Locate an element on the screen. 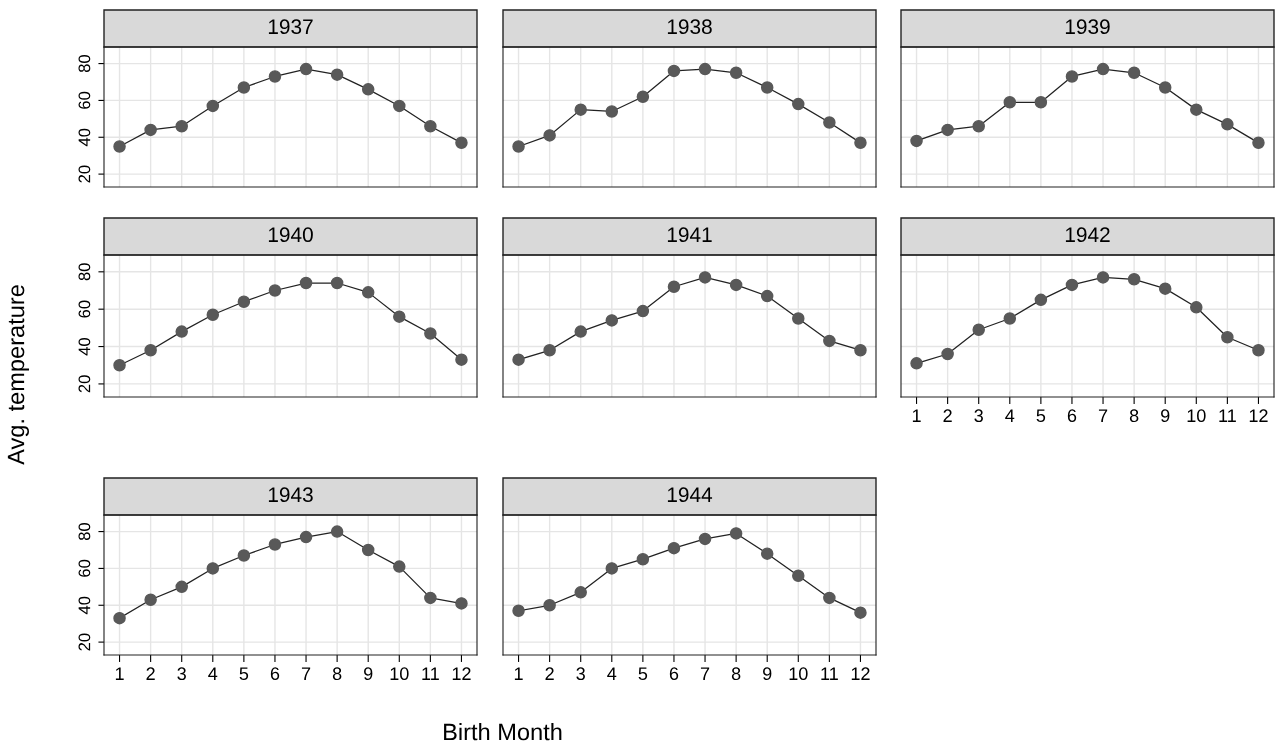 Image resolution: width=1285 pixels, height=749 pixels. chart-title: 1937 is located at coordinates (290, 27).